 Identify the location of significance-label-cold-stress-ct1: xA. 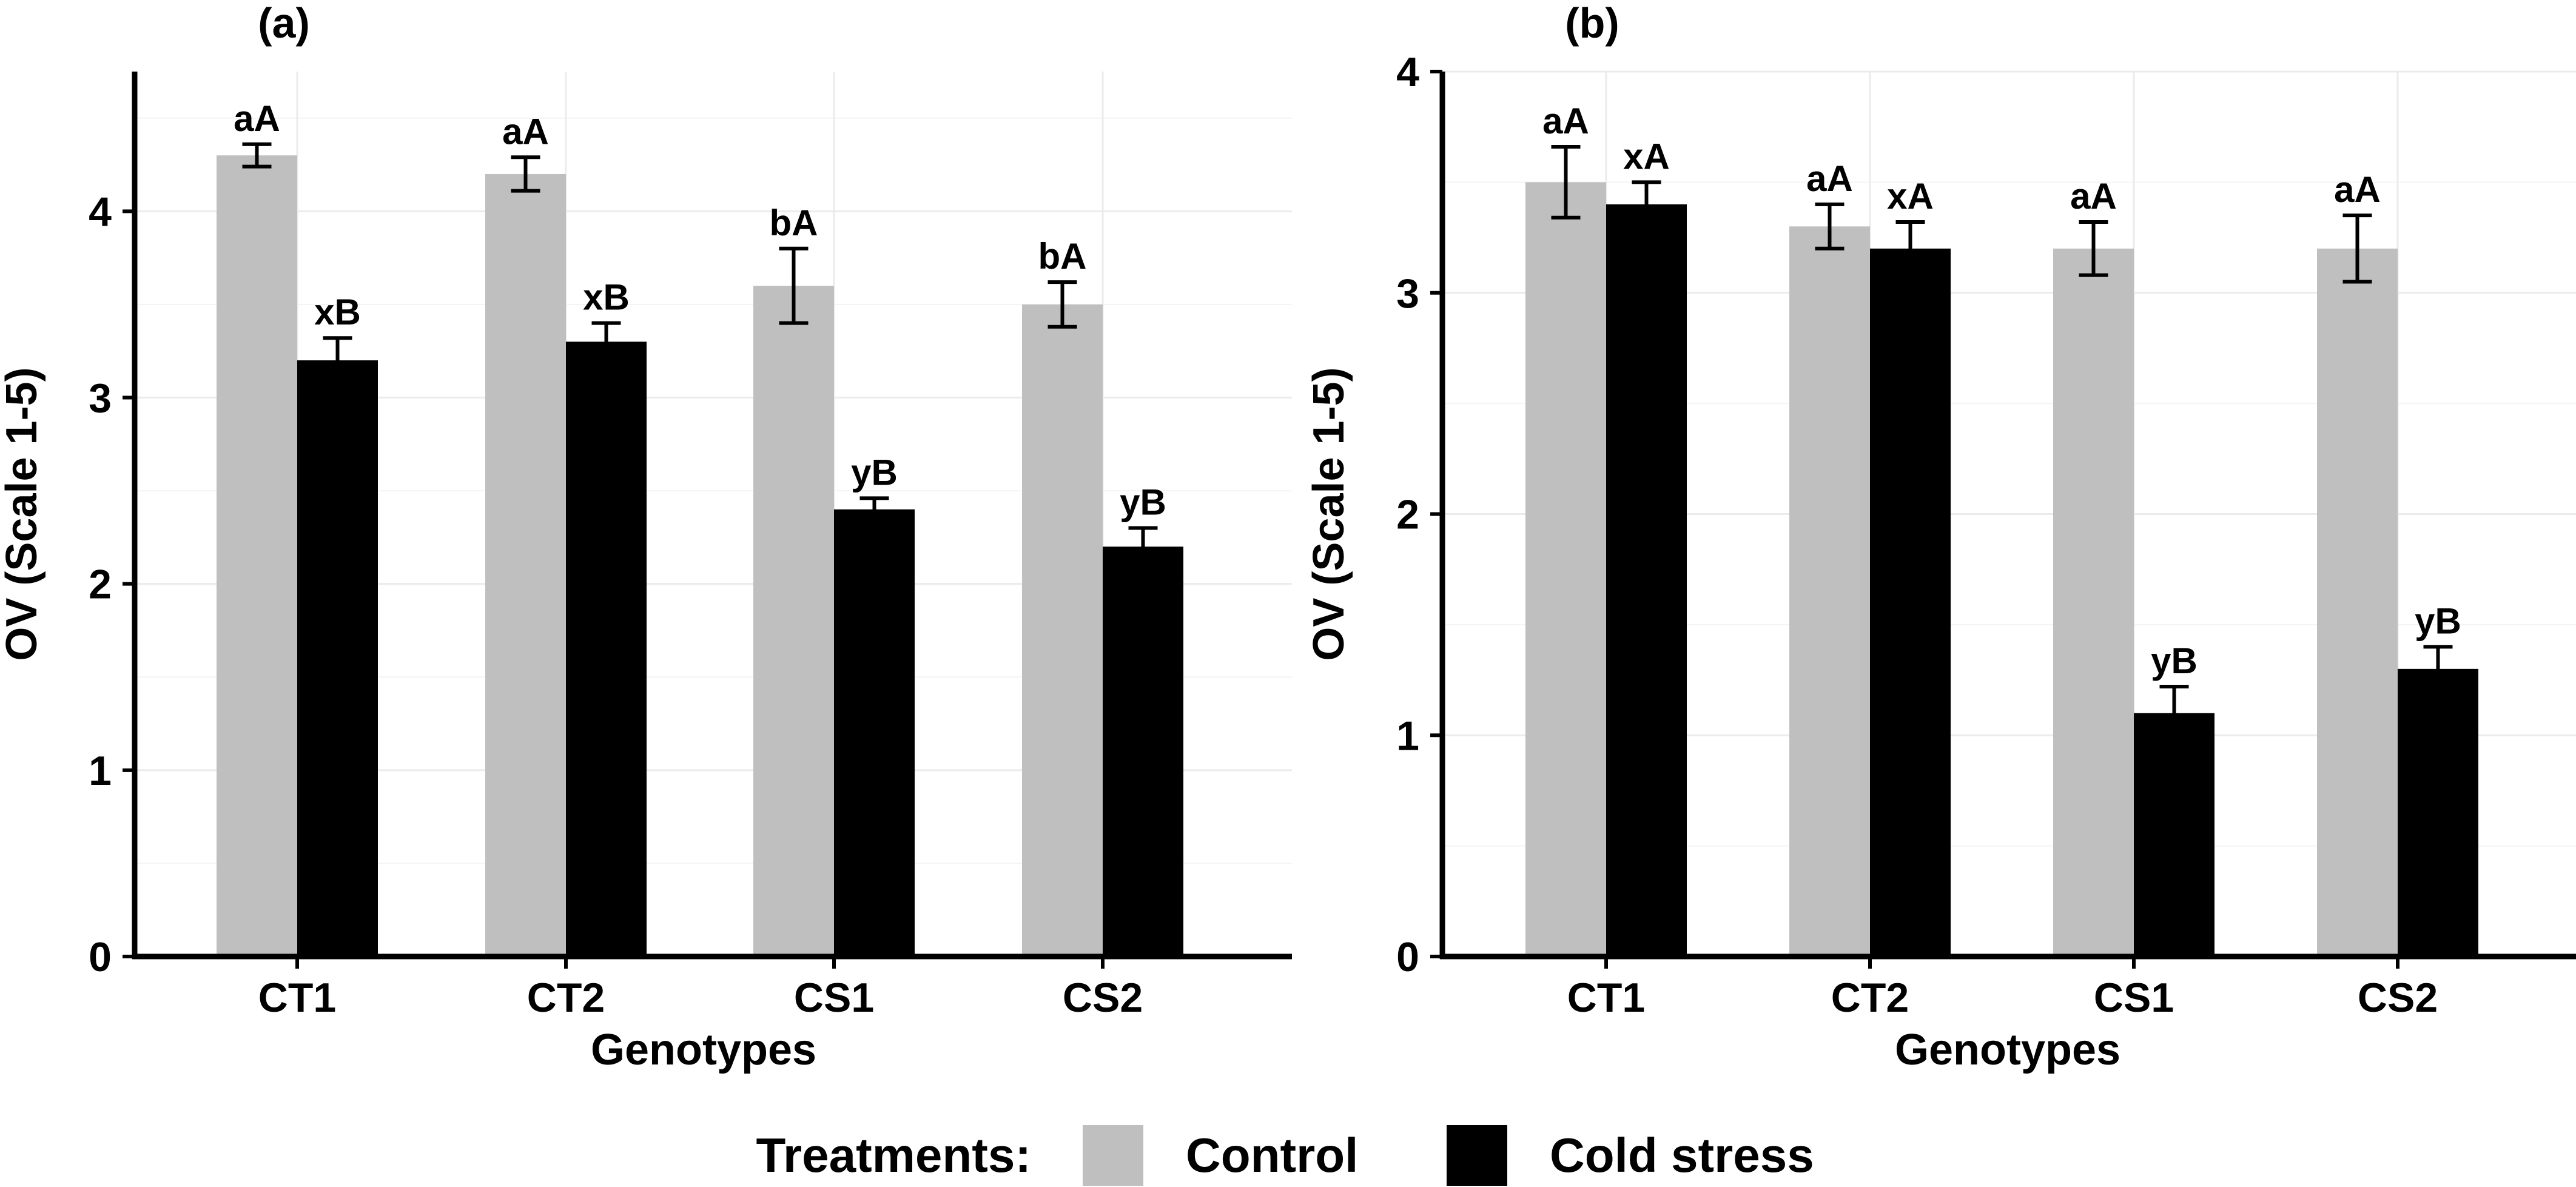
(1646, 157).